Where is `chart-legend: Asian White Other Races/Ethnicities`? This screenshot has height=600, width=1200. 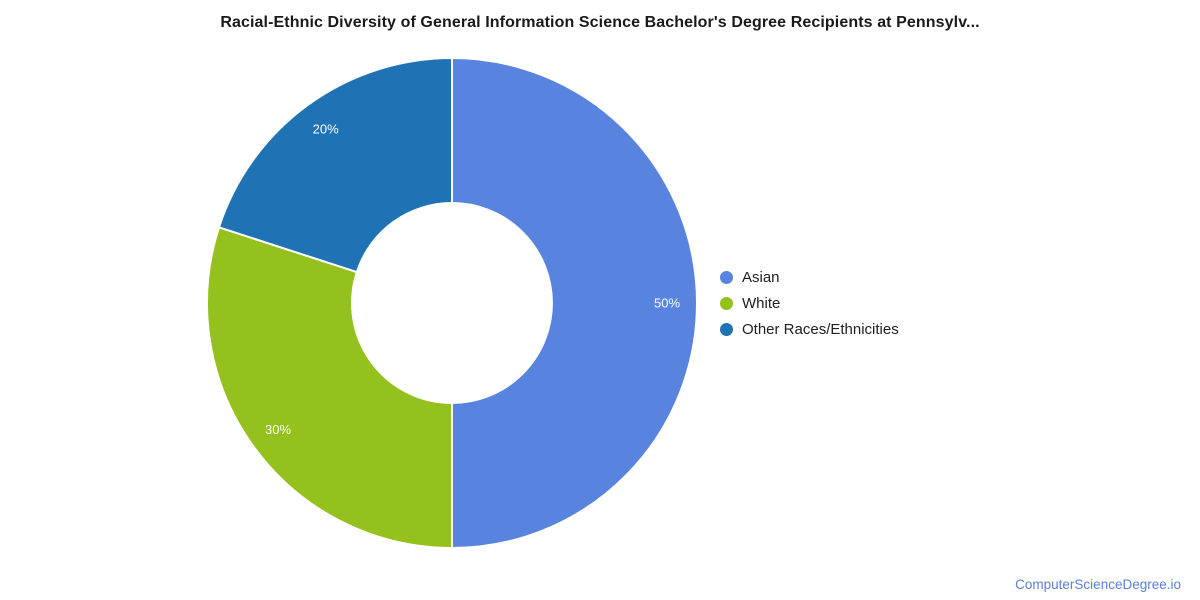 chart-legend: Asian White Other Races/Ethnicities is located at coordinates (809, 303).